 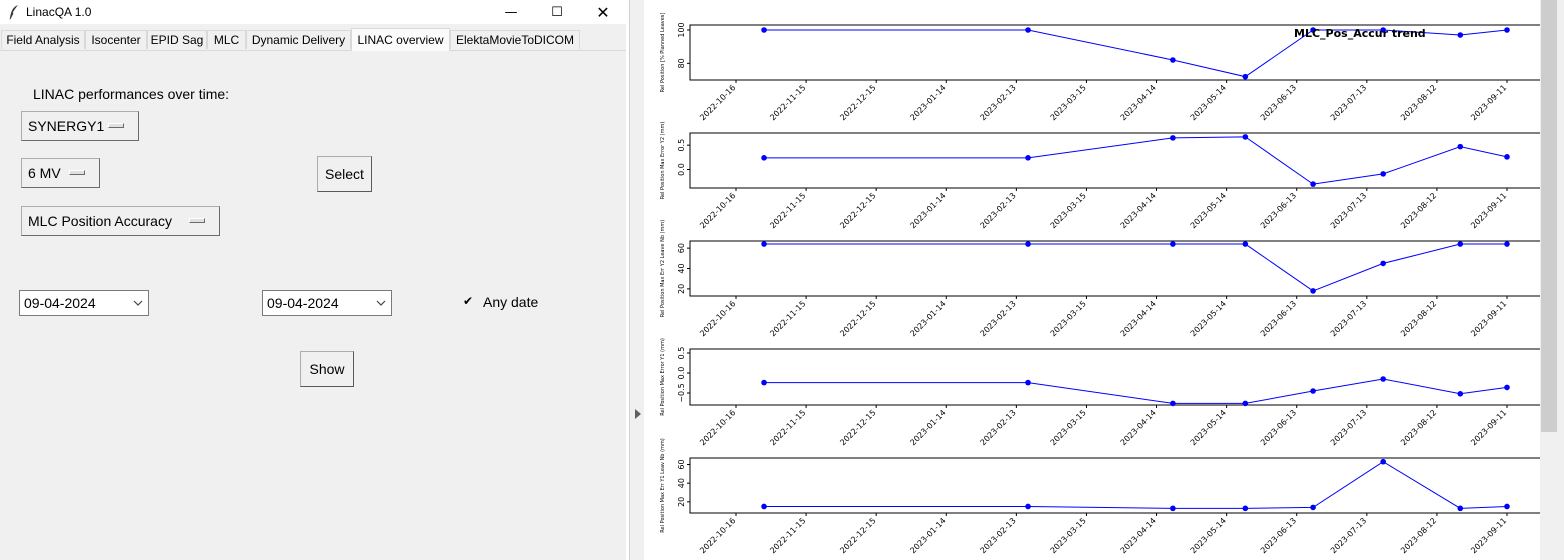 What do you see at coordinates (43, 39) in the screenshot?
I see `tab-field-analysis: Field Analysis` at bounding box center [43, 39].